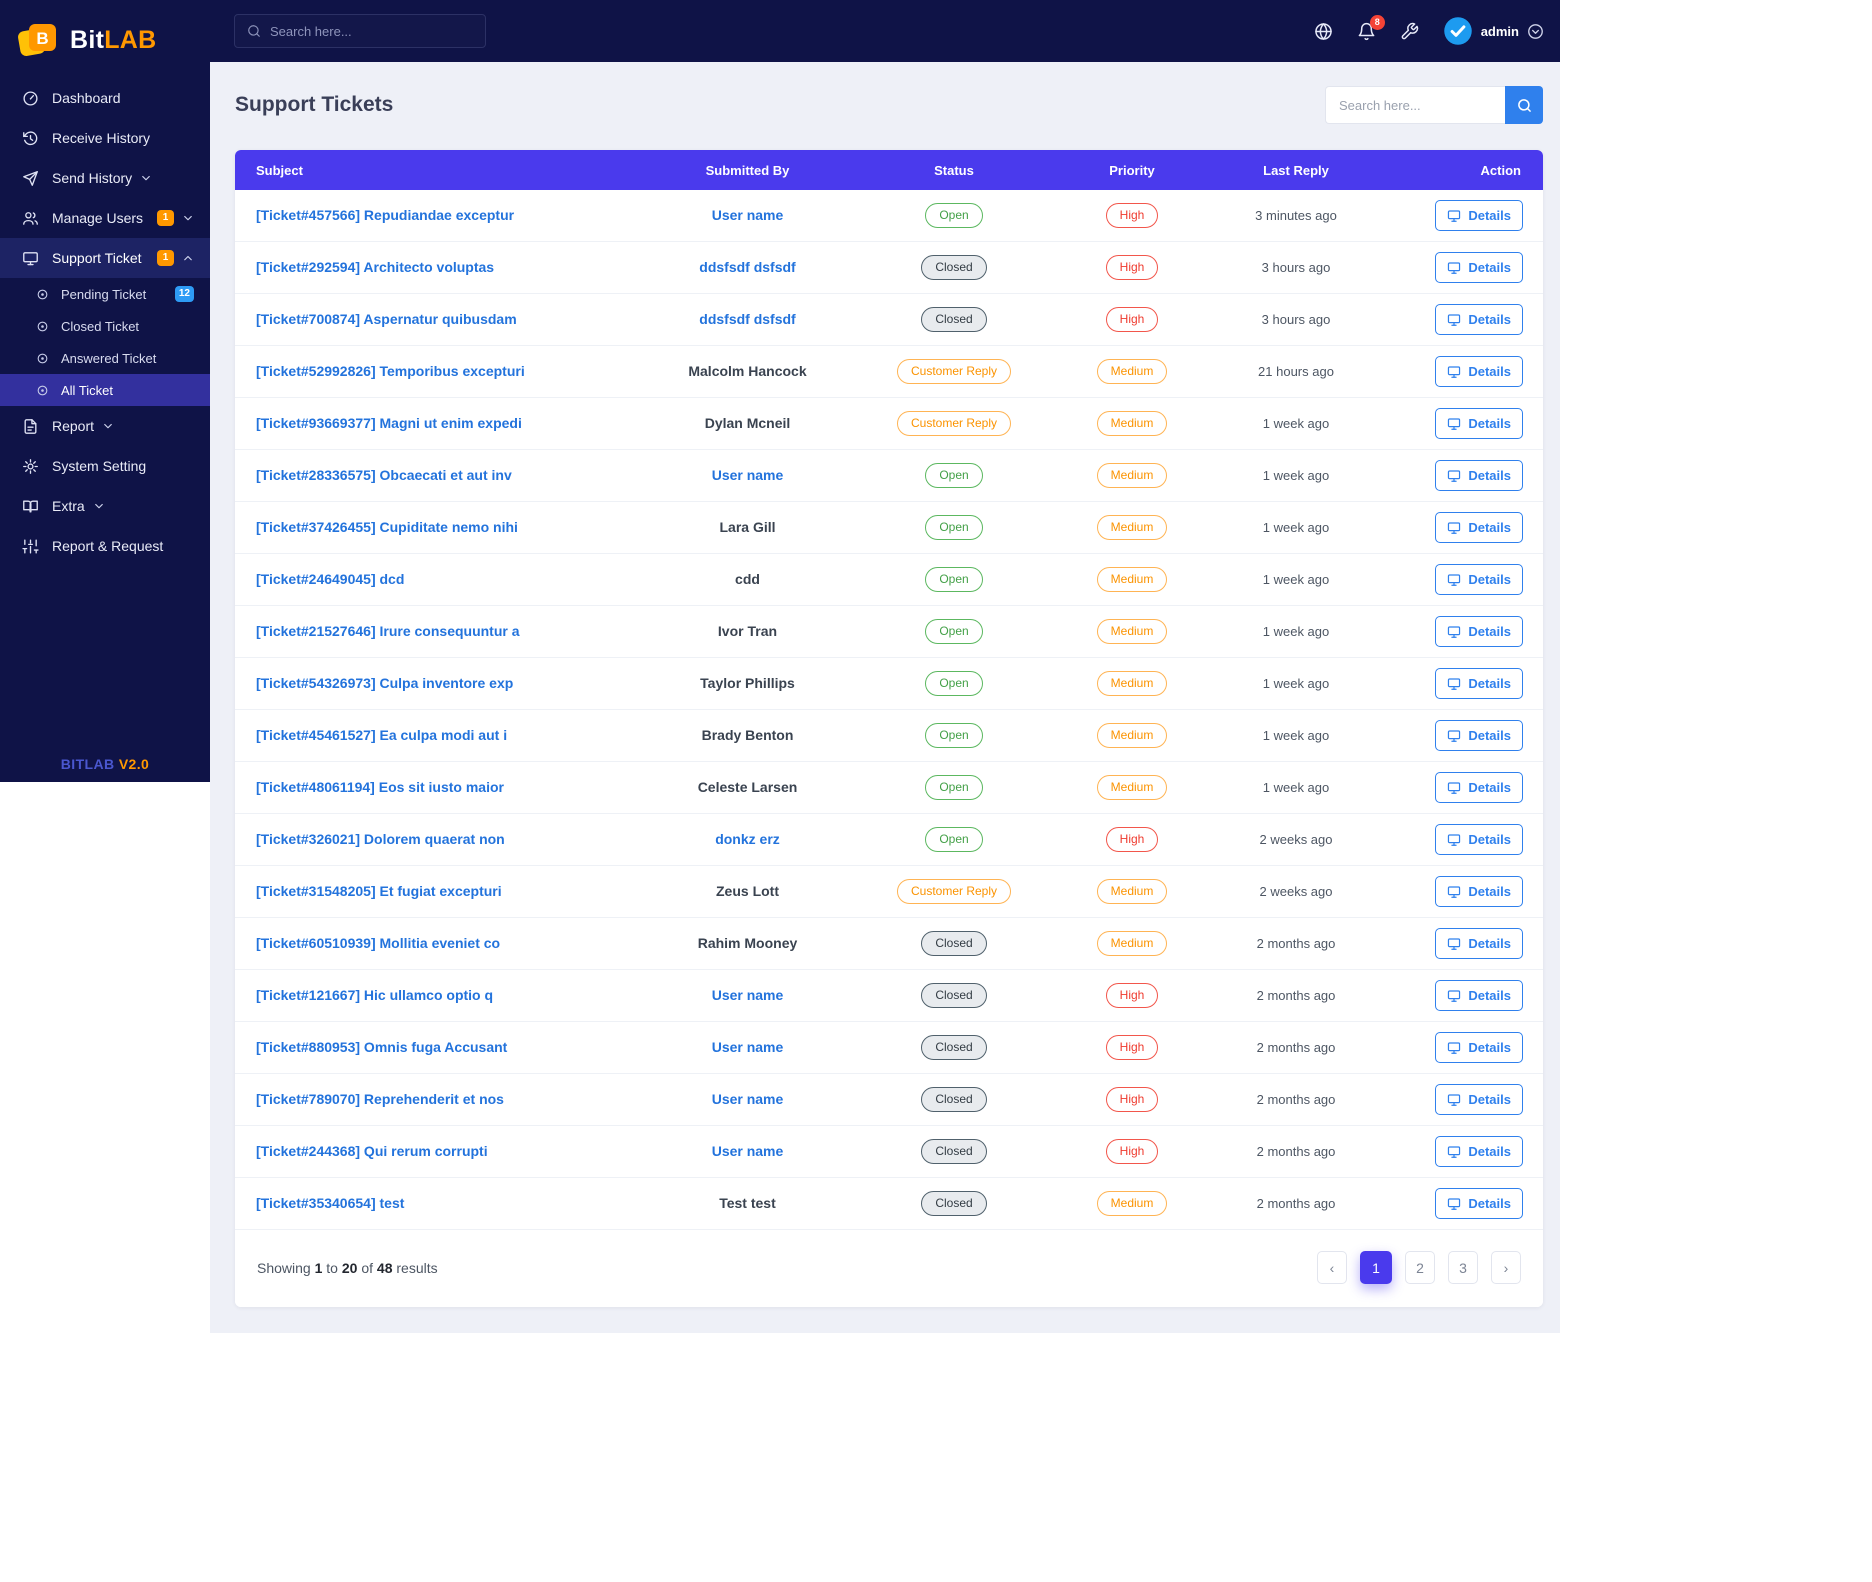 Image resolution: width=1872 pixels, height=1582 pixels. What do you see at coordinates (1332, 1267) in the screenshot?
I see `page-button-prev: ‹` at bounding box center [1332, 1267].